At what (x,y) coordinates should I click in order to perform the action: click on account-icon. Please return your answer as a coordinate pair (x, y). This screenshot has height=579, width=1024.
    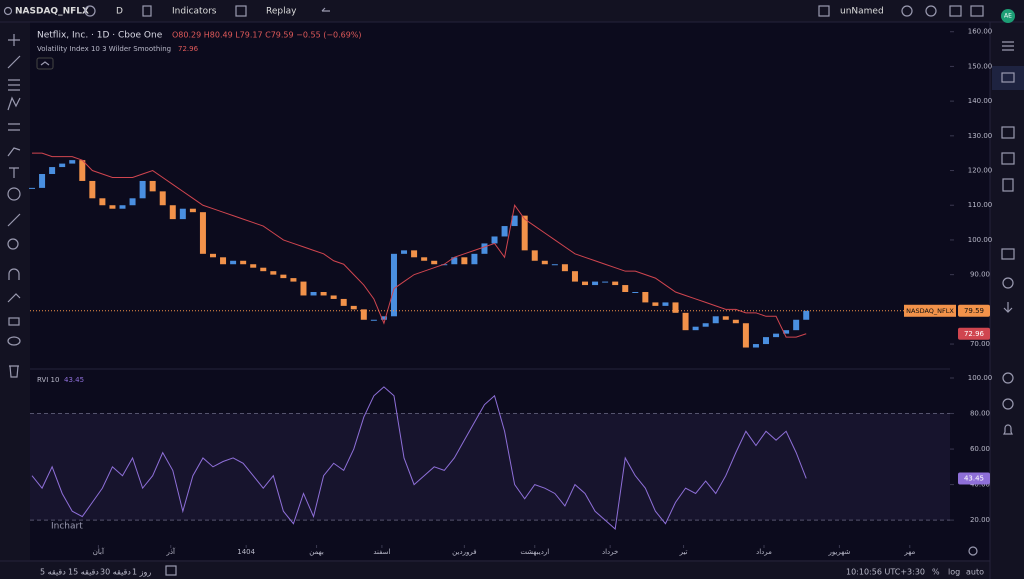
    Looking at the image, I should click on (1008, 283).